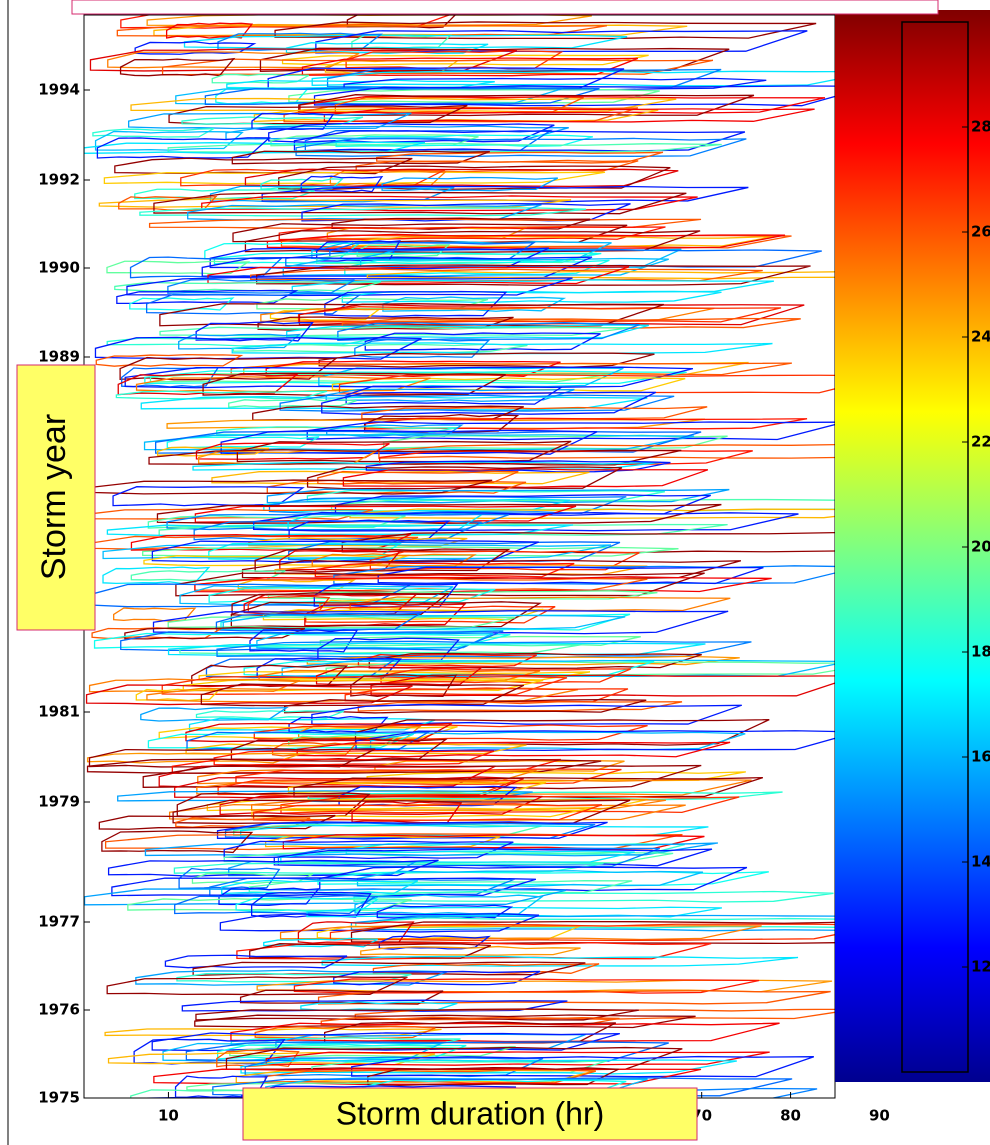 This screenshot has width=990, height=1145. I want to click on x-axis-label: Storm duration (hr), so click(470, 1113).